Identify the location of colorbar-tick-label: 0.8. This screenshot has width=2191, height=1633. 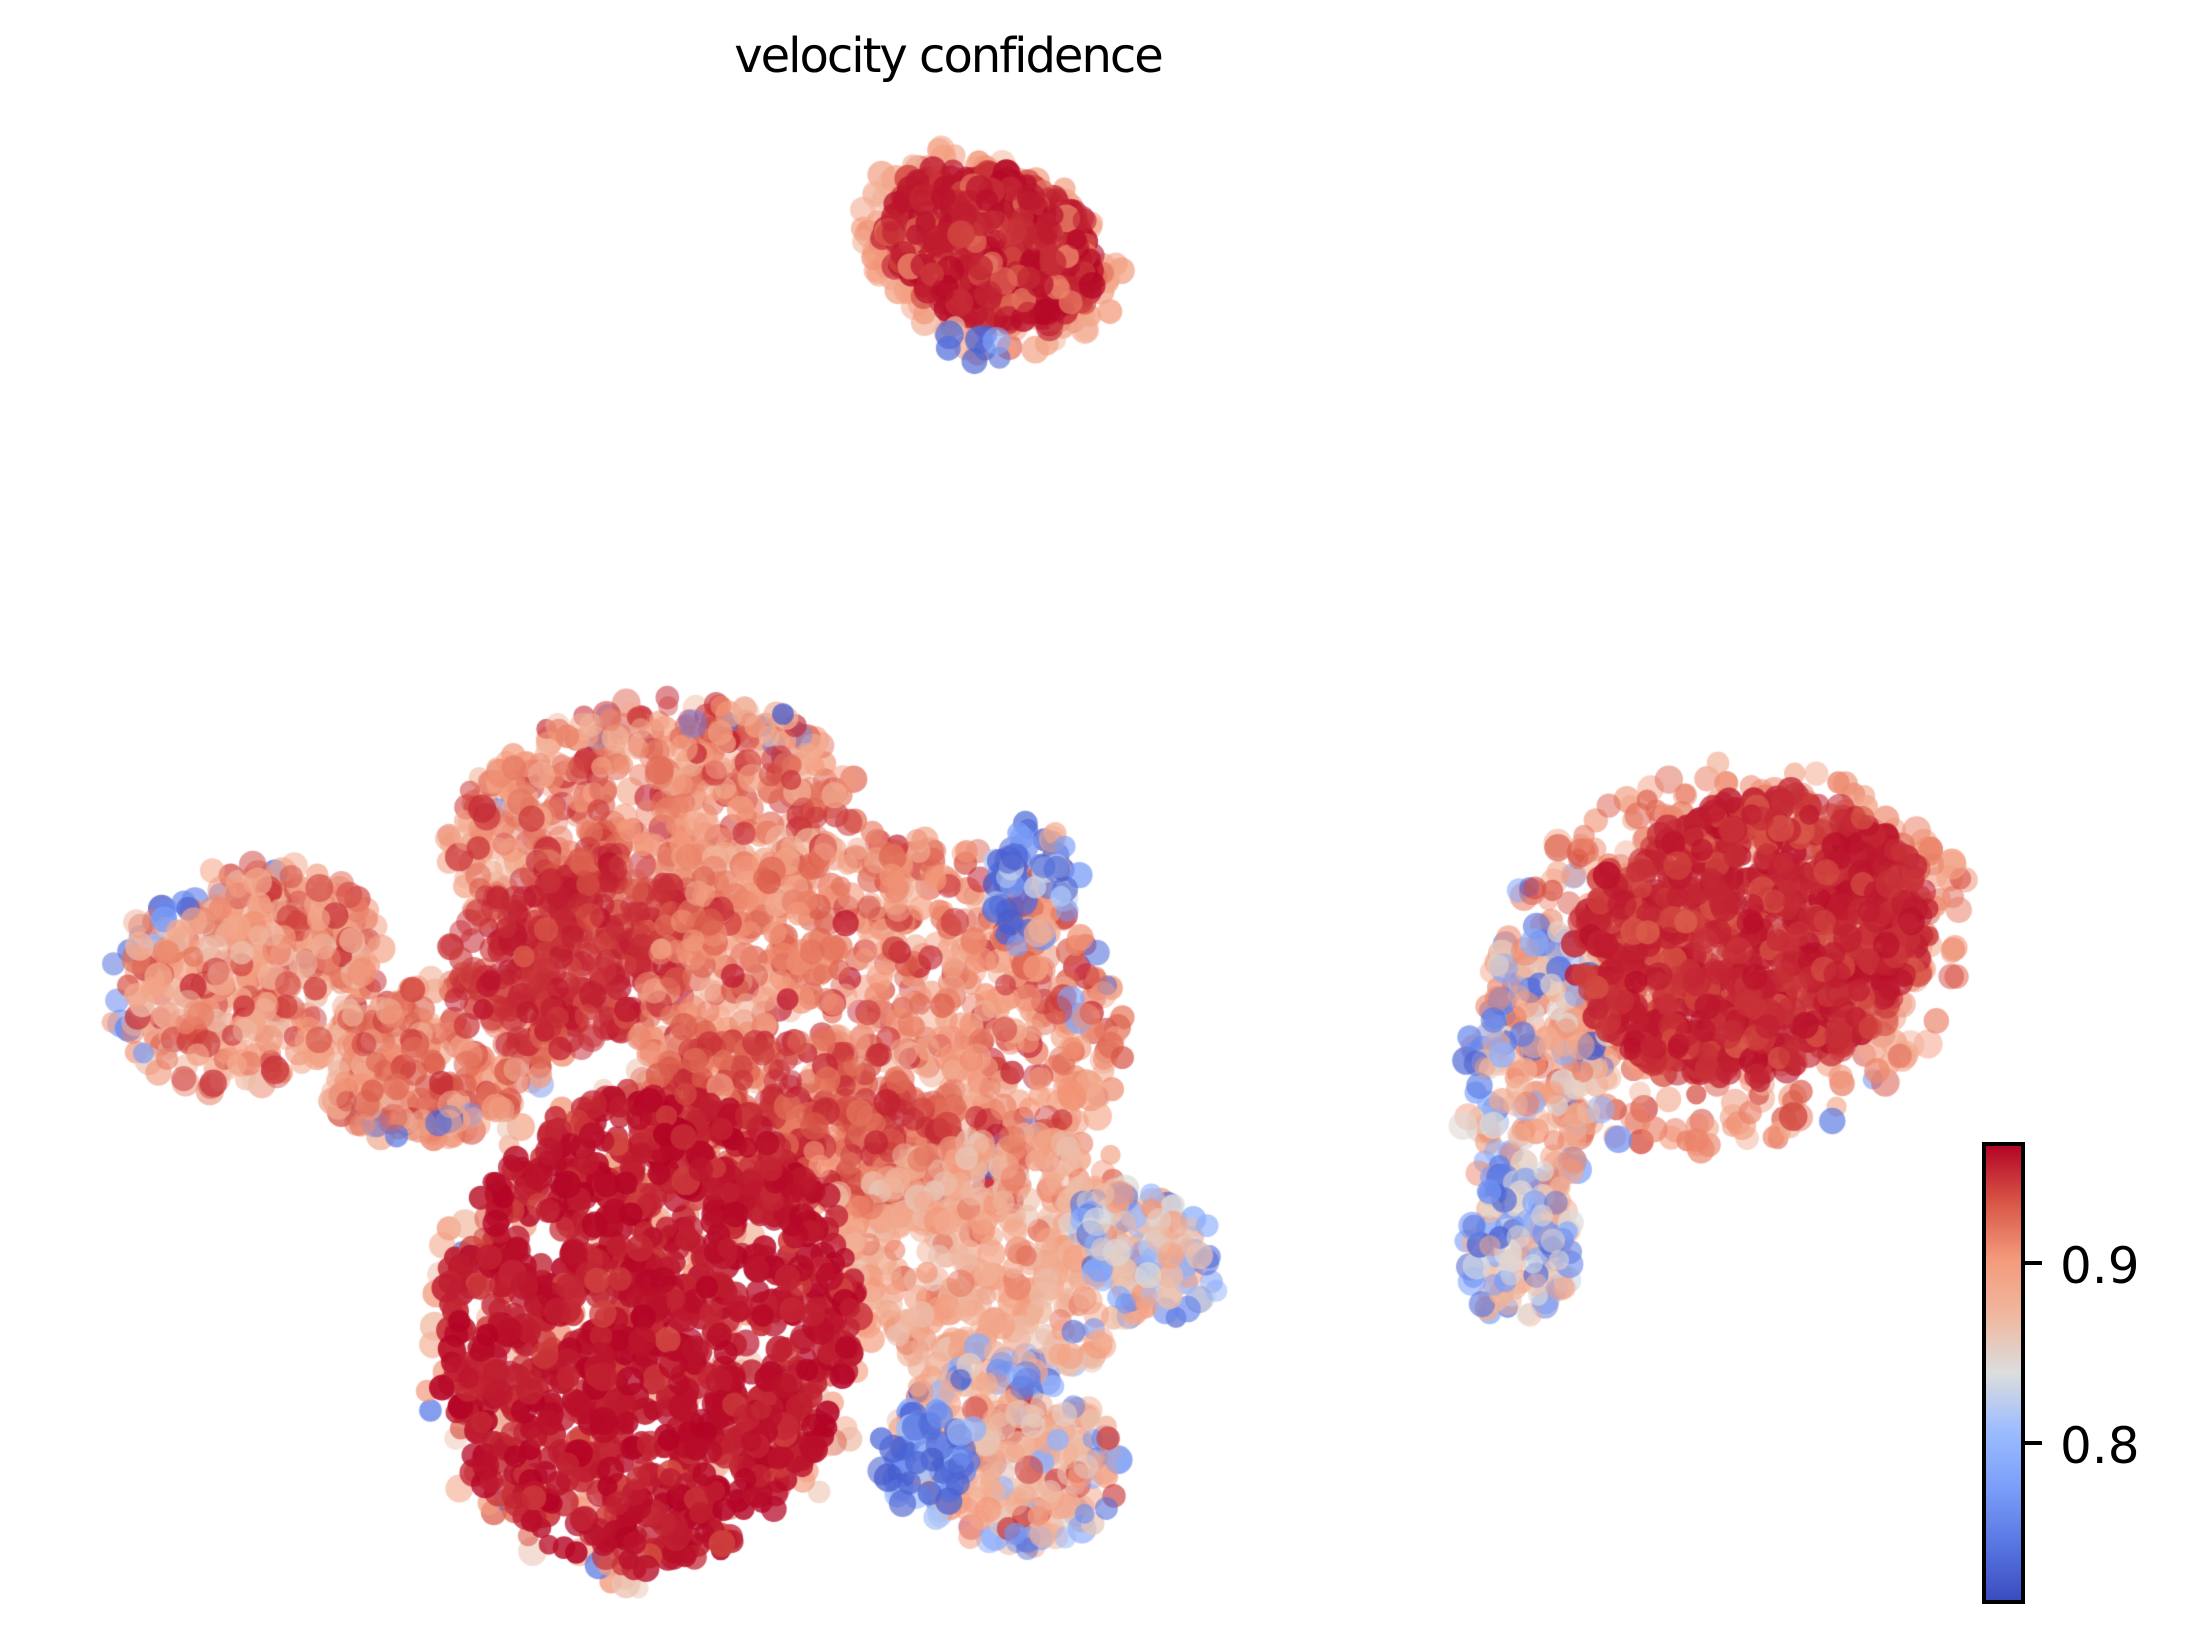
(2100, 1446).